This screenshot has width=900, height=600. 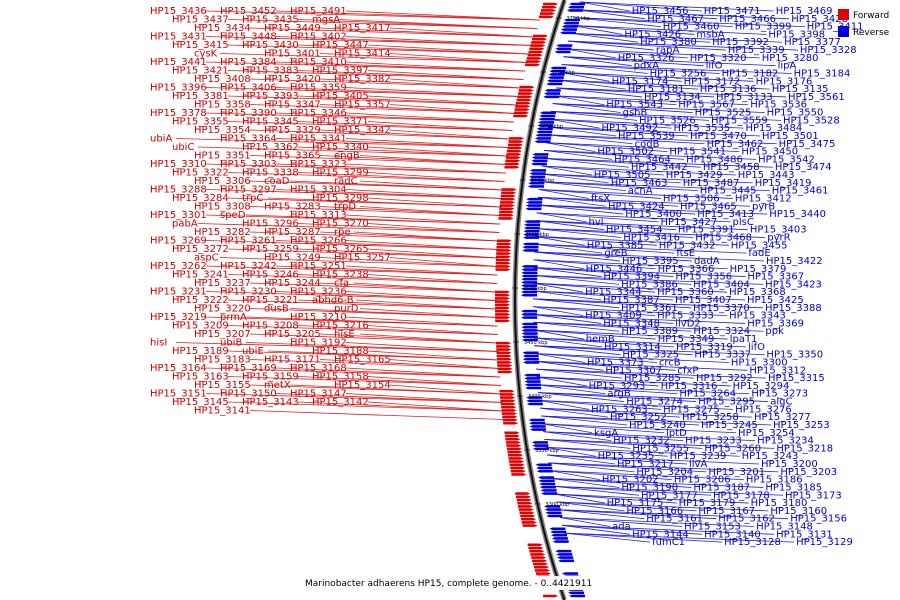 I want to click on reverse-gene-label: HP15_3162, so click(x=746, y=519).